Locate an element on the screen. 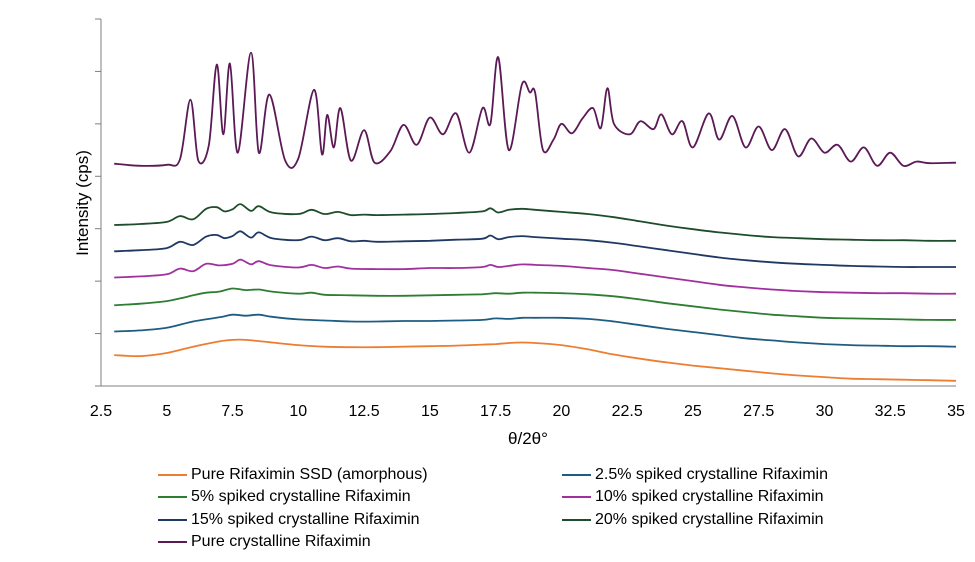 The image size is (975, 562). x-tick-label: 32.5 is located at coordinates (890, 411).